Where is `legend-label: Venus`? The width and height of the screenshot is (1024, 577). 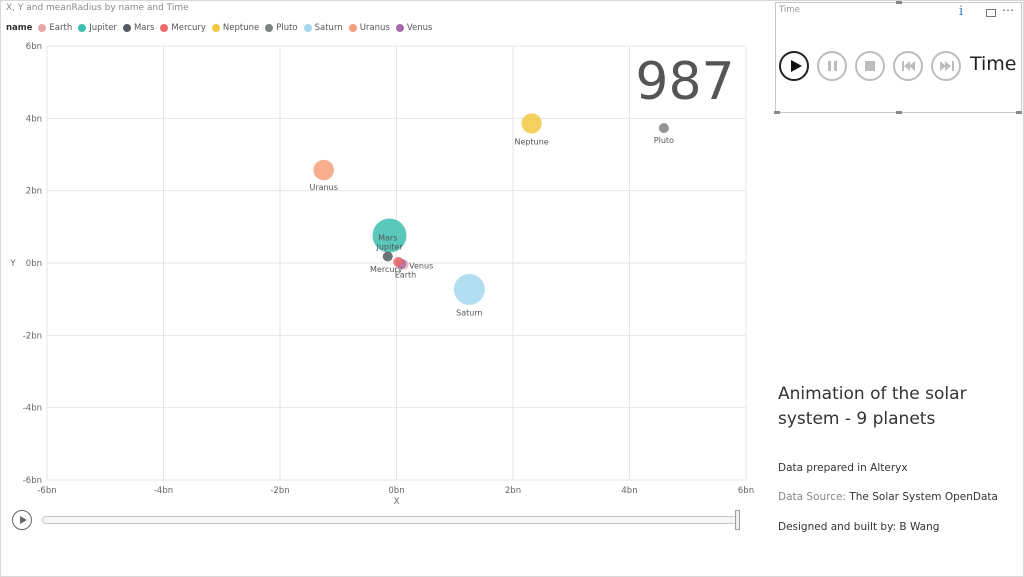
legend-label: Venus is located at coordinates (419, 28).